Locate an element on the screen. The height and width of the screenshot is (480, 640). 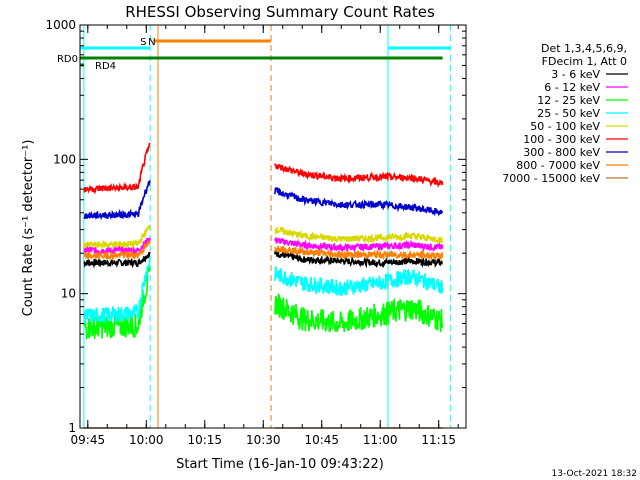
legend-entry-label: 3 - 6 keV is located at coordinates (575, 74).